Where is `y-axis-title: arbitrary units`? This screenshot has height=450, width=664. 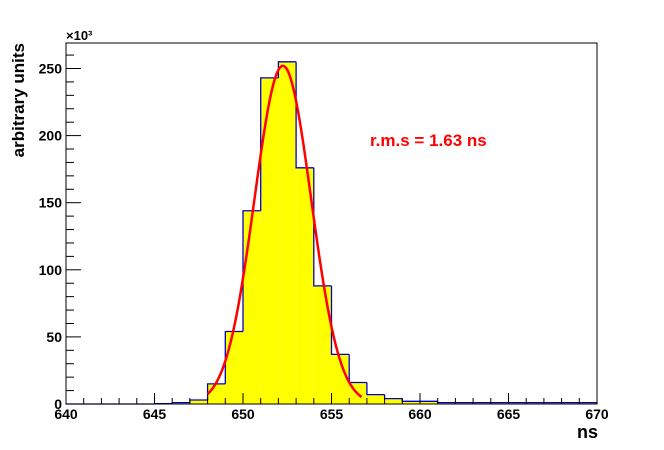
y-axis-title: arbitrary units is located at coordinates (18, 100).